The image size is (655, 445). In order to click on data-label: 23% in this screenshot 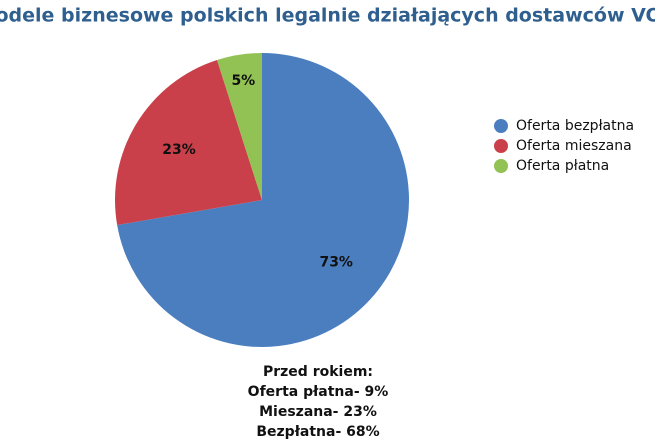, I will do `click(179, 150)`.